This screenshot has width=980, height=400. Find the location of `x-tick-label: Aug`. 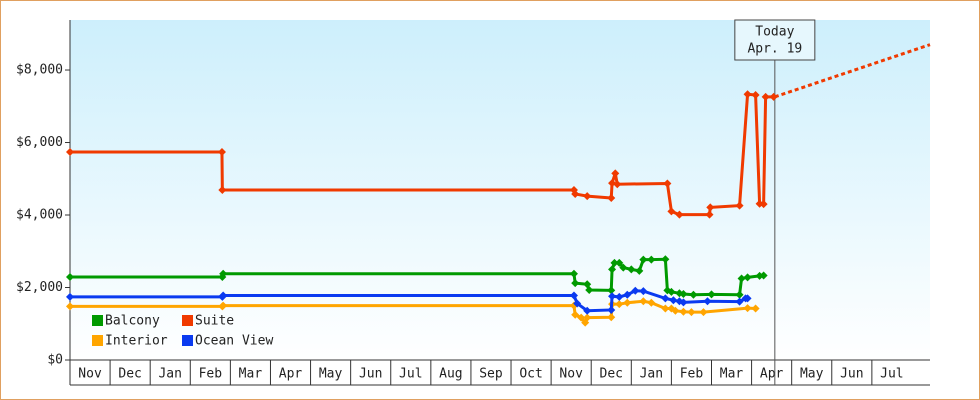

x-tick-label: Aug is located at coordinates (450, 374).